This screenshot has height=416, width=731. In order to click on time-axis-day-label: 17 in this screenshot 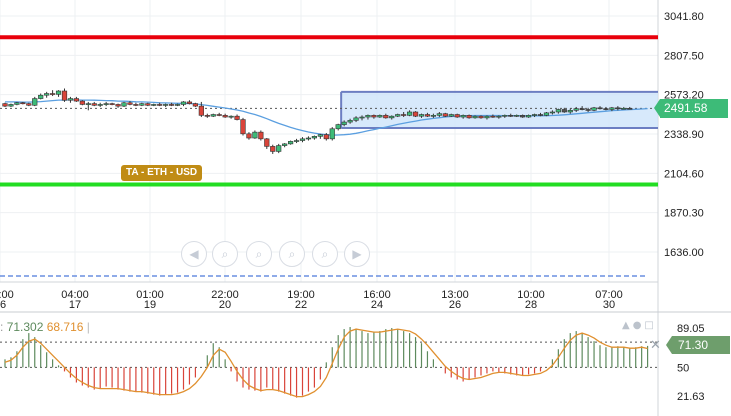, I will do `click(75, 305)`.